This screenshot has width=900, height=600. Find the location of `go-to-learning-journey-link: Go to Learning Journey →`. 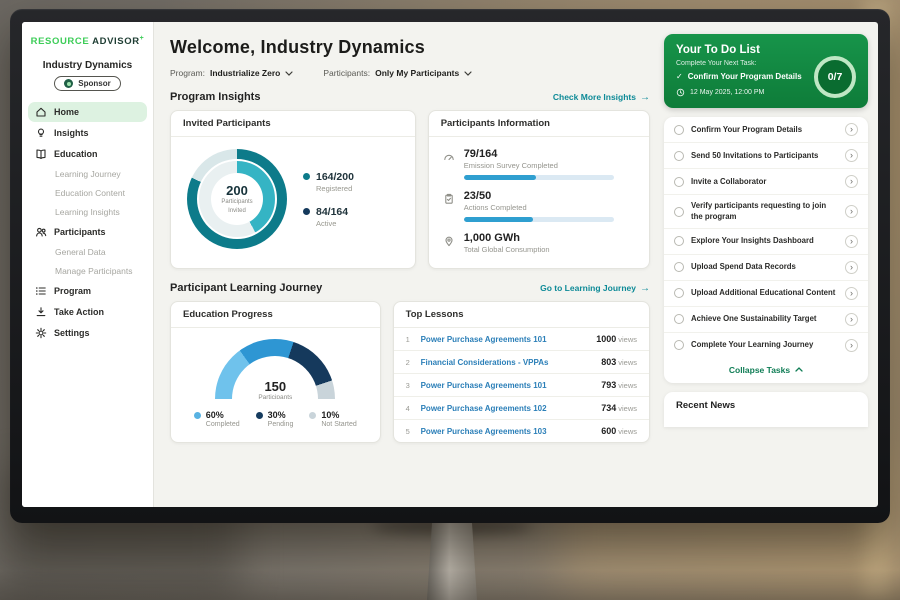

go-to-learning-journey-link: Go to Learning Journey → is located at coordinates (595, 288).